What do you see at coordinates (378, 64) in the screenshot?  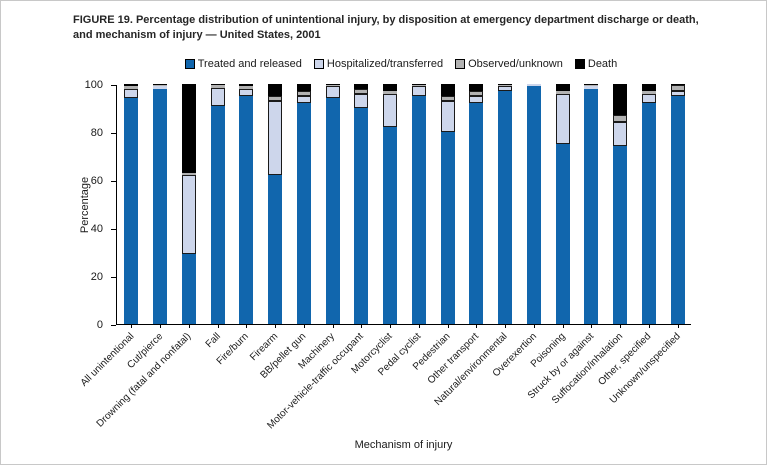 I see `legend-item: Hospitalized/transferred` at bounding box center [378, 64].